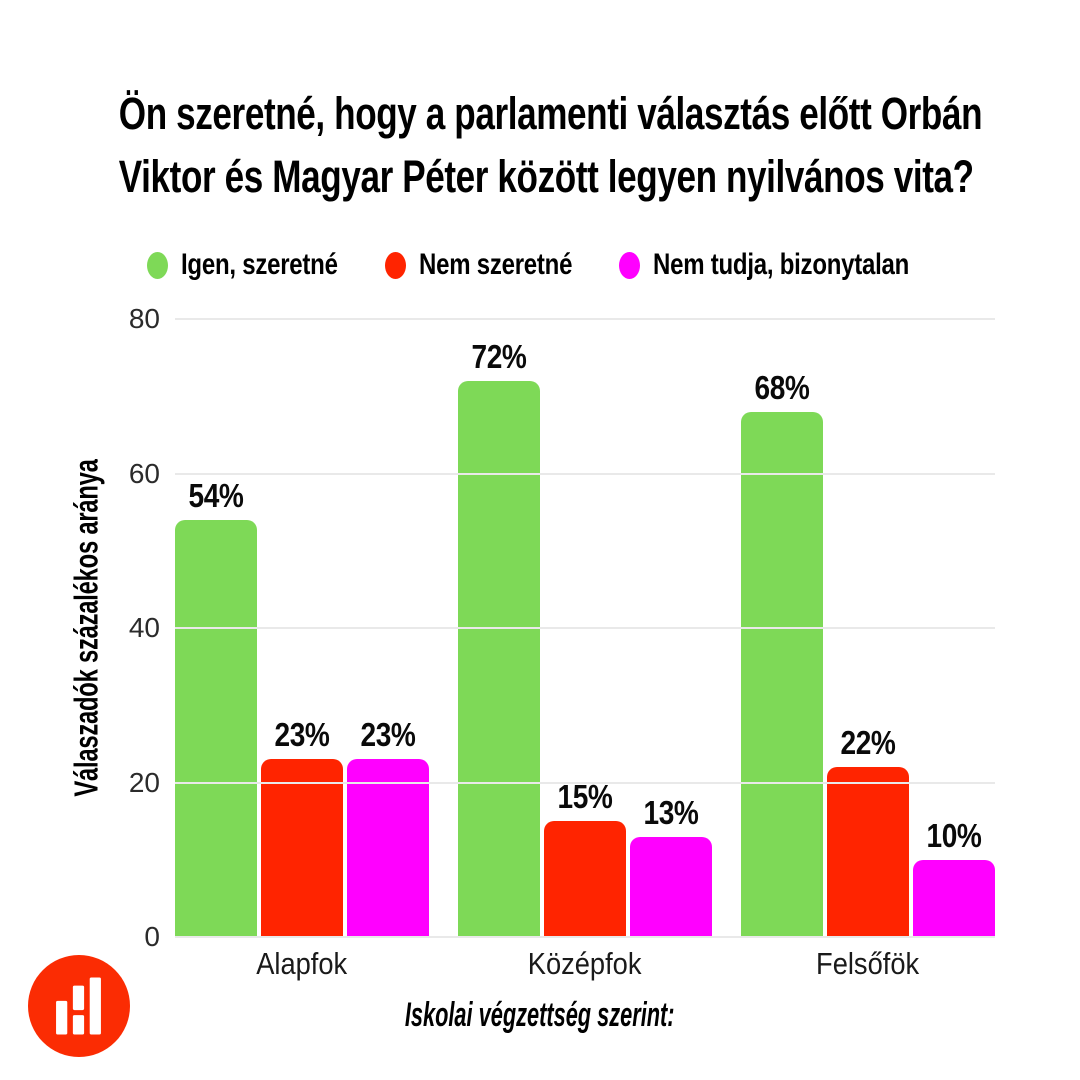 This screenshot has height=1080, width=1080. I want to click on bar-value-label: 54%, so click(216, 495).